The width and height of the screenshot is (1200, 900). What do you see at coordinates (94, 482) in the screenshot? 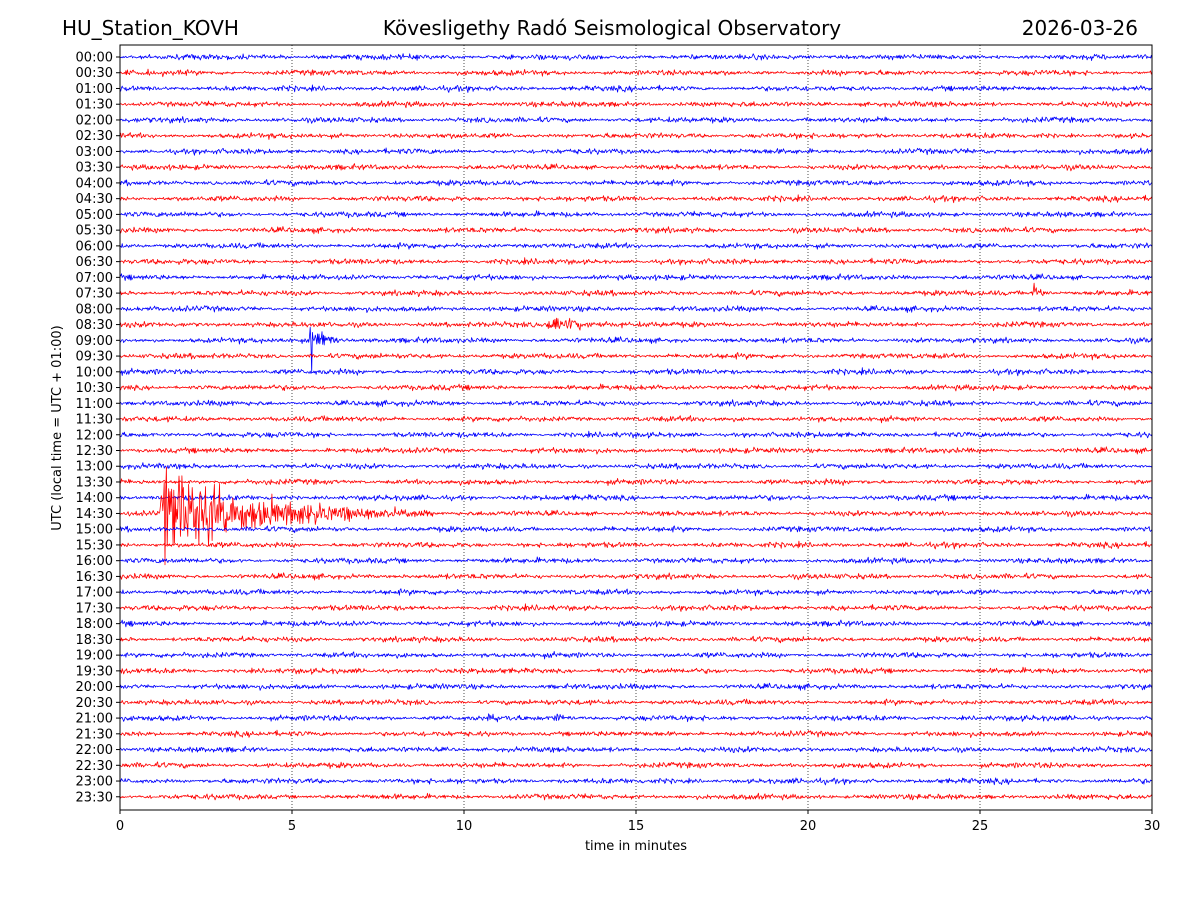
I see `y-tick-label: 13:30` at bounding box center [94, 482].